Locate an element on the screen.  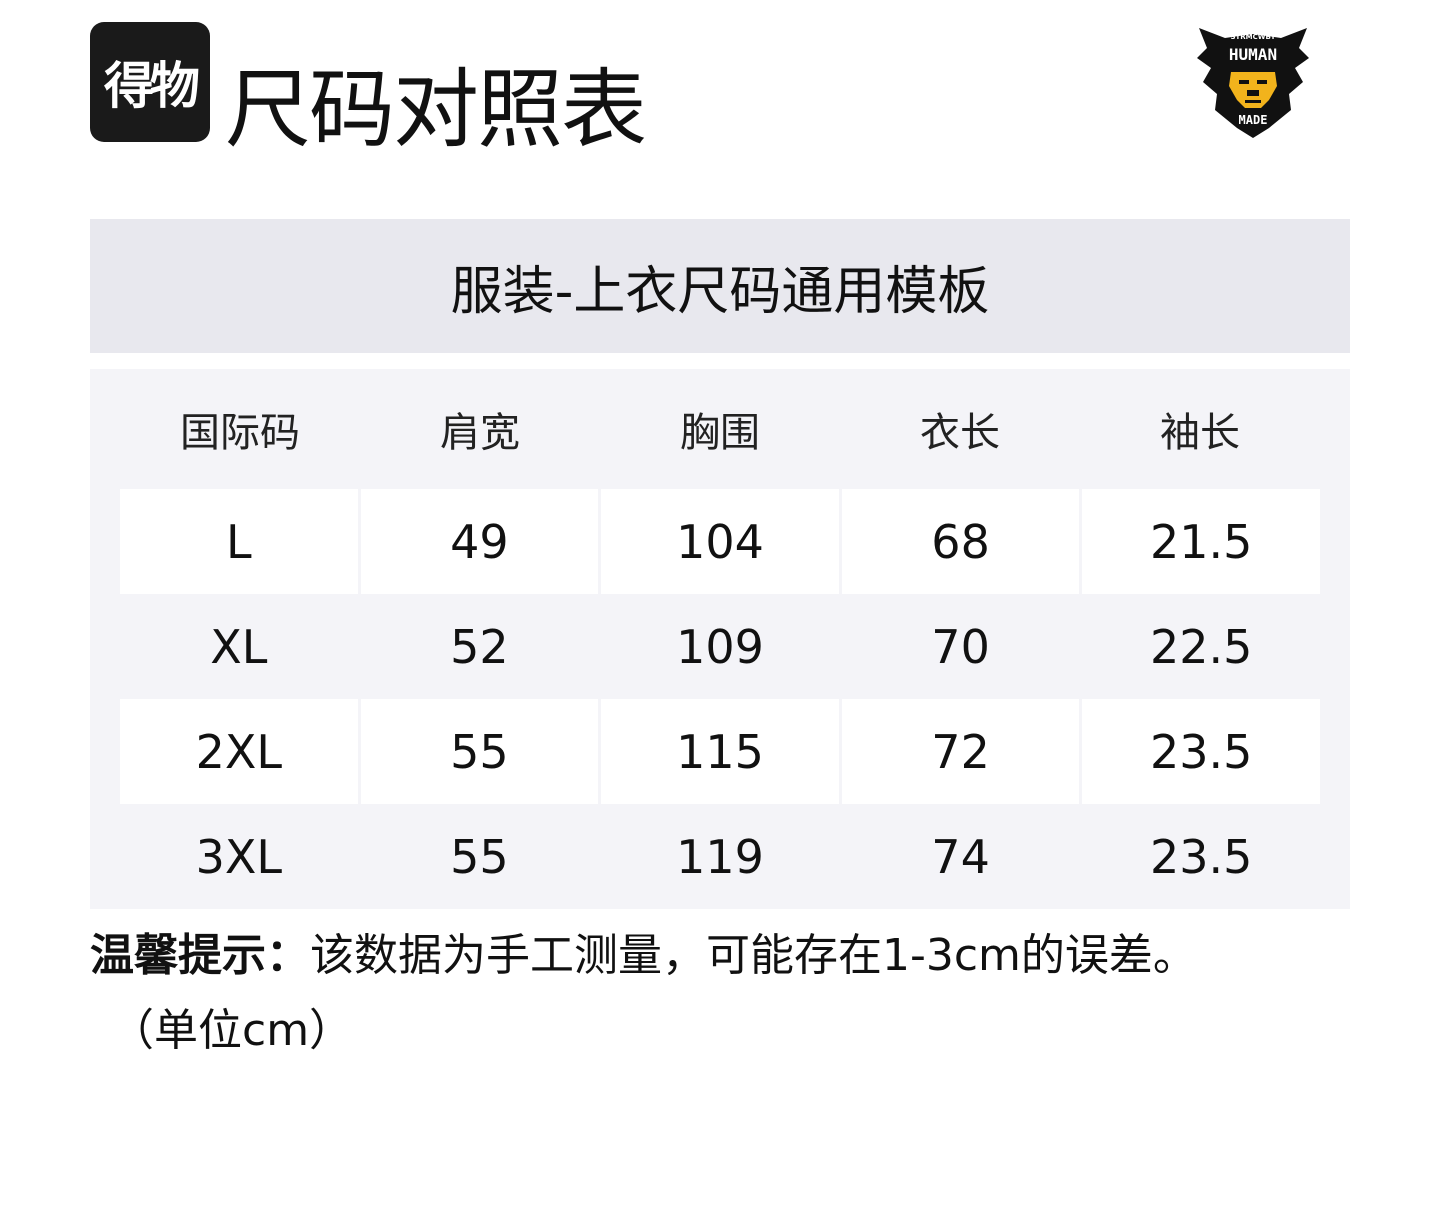
column-header: 国际码 is located at coordinates (240, 433).